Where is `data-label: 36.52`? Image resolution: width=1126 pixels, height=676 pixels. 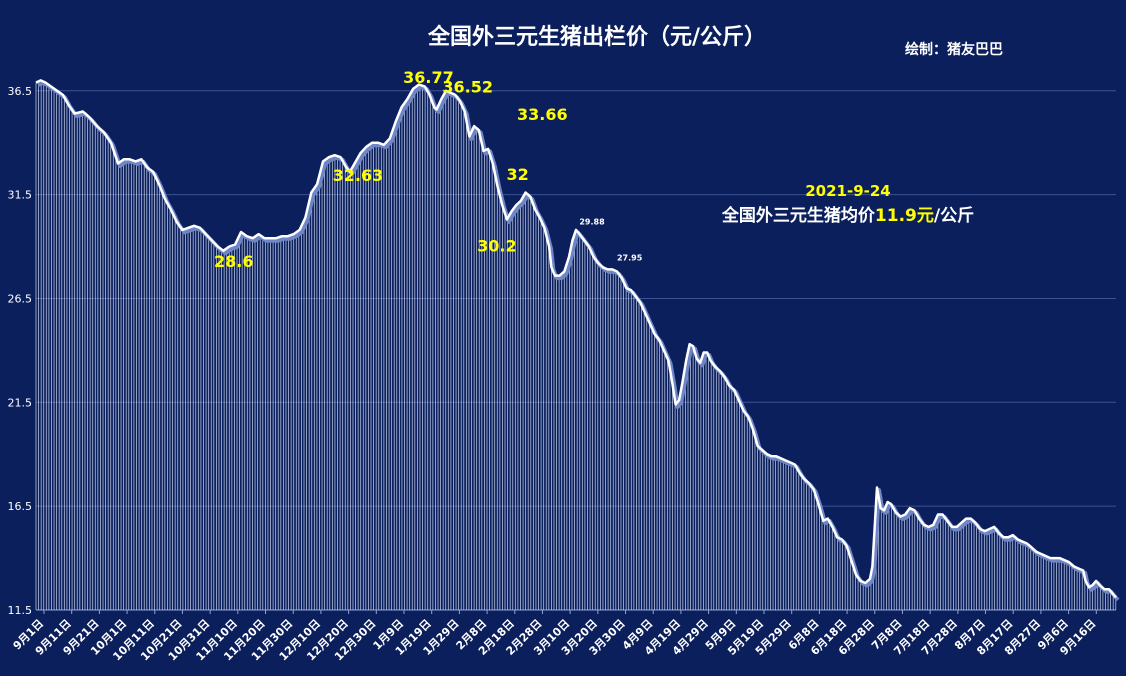
data-label: 36.52 is located at coordinates (467, 86).